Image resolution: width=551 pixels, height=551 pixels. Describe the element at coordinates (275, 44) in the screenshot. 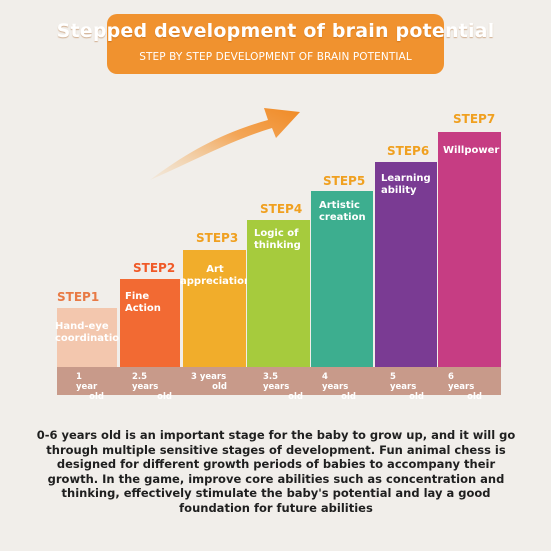

I see `title-banner` at that location.